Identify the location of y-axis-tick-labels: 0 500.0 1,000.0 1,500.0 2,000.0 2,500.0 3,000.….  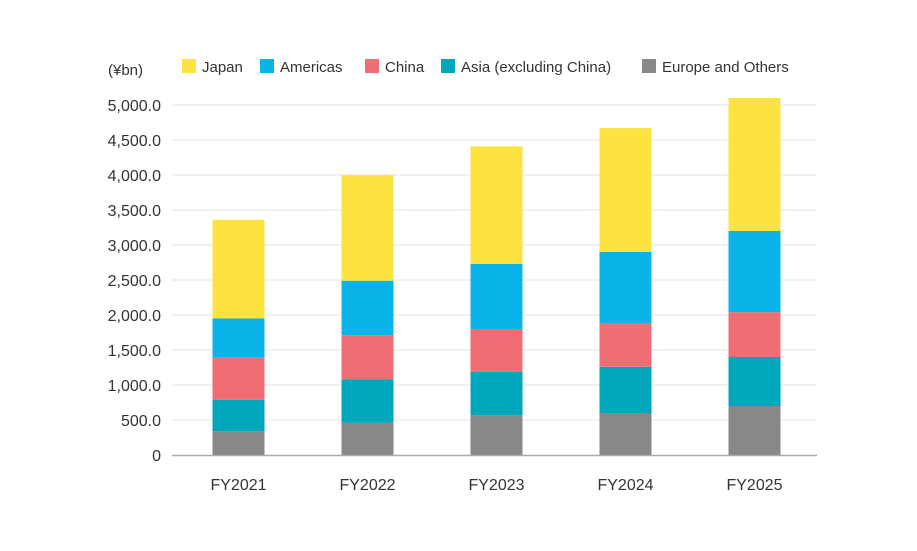
(134, 281).